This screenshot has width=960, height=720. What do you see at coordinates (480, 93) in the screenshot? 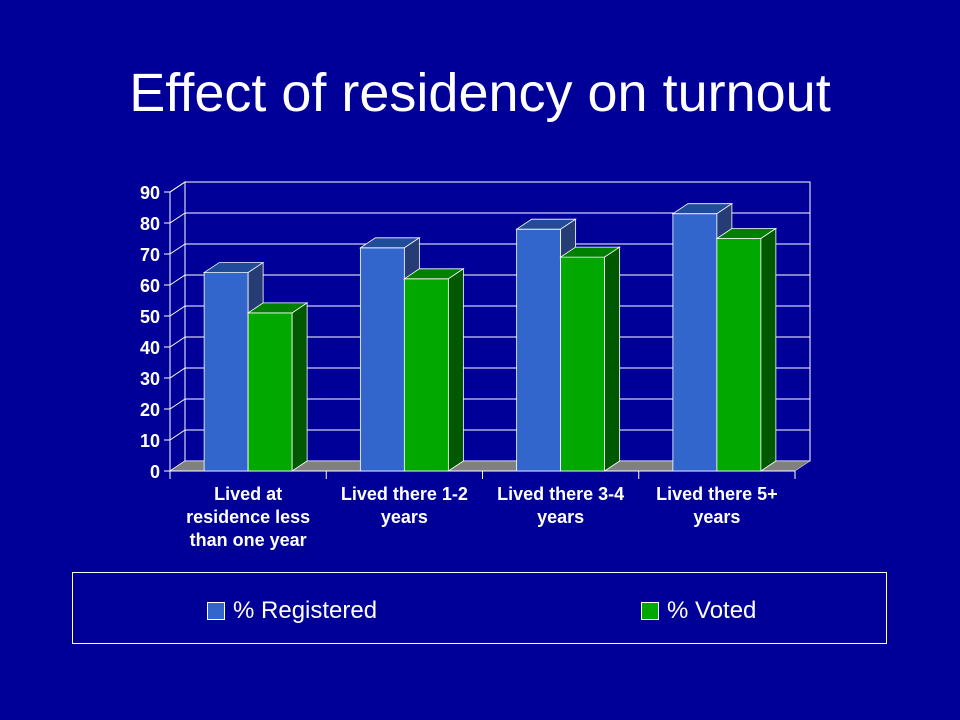
I see `slide-title: Effect of residency on turnout` at bounding box center [480, 93].